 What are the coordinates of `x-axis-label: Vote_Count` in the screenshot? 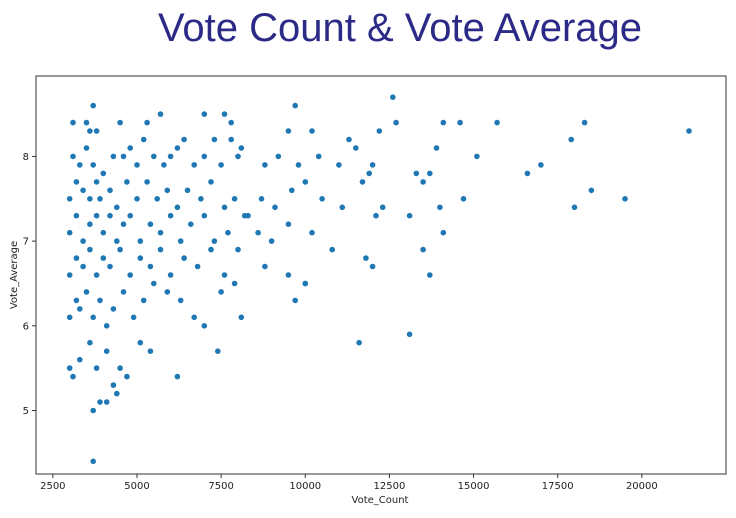 It's located at (380, 500).